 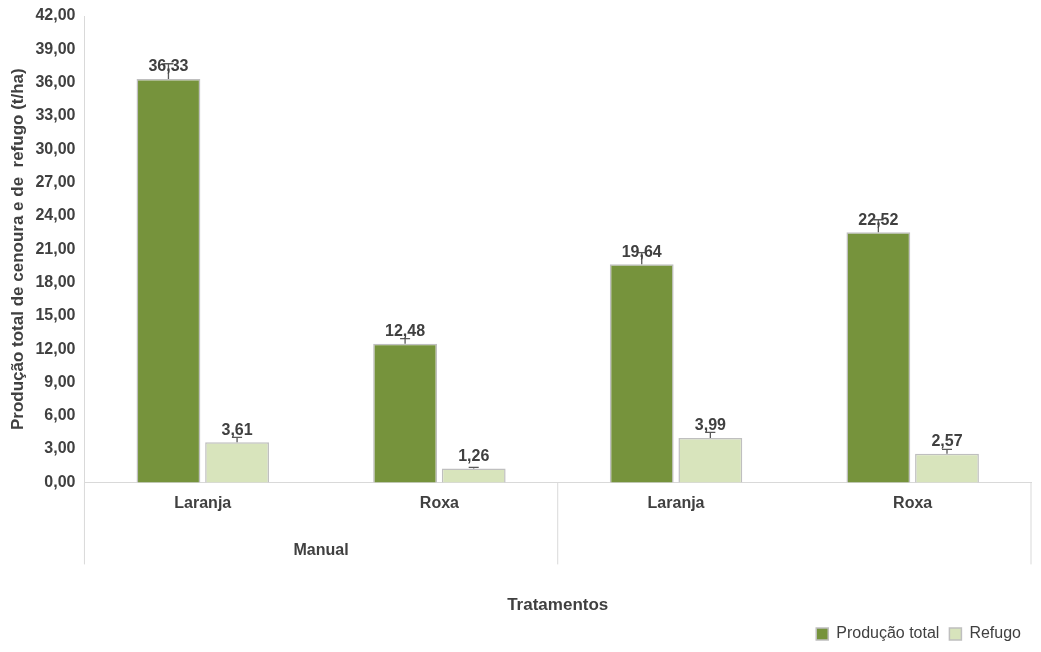 What do you see at coordinates (55, 348) in the screenshot?
I see `y-tick-label: 12,00` at bounding box center [55, 348].